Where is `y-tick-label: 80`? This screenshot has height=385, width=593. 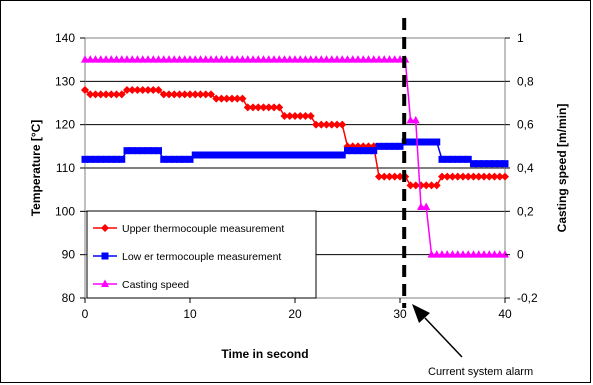 y-tick-label: 80 is located at coordinates (69, 298).